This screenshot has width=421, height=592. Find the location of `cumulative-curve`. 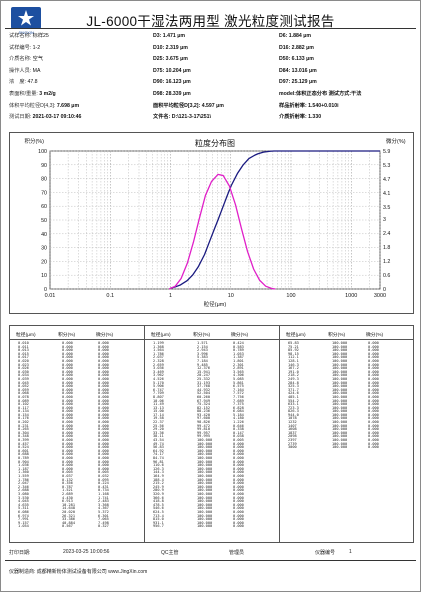

cumulative-curve is located at coordinates (275, 219).